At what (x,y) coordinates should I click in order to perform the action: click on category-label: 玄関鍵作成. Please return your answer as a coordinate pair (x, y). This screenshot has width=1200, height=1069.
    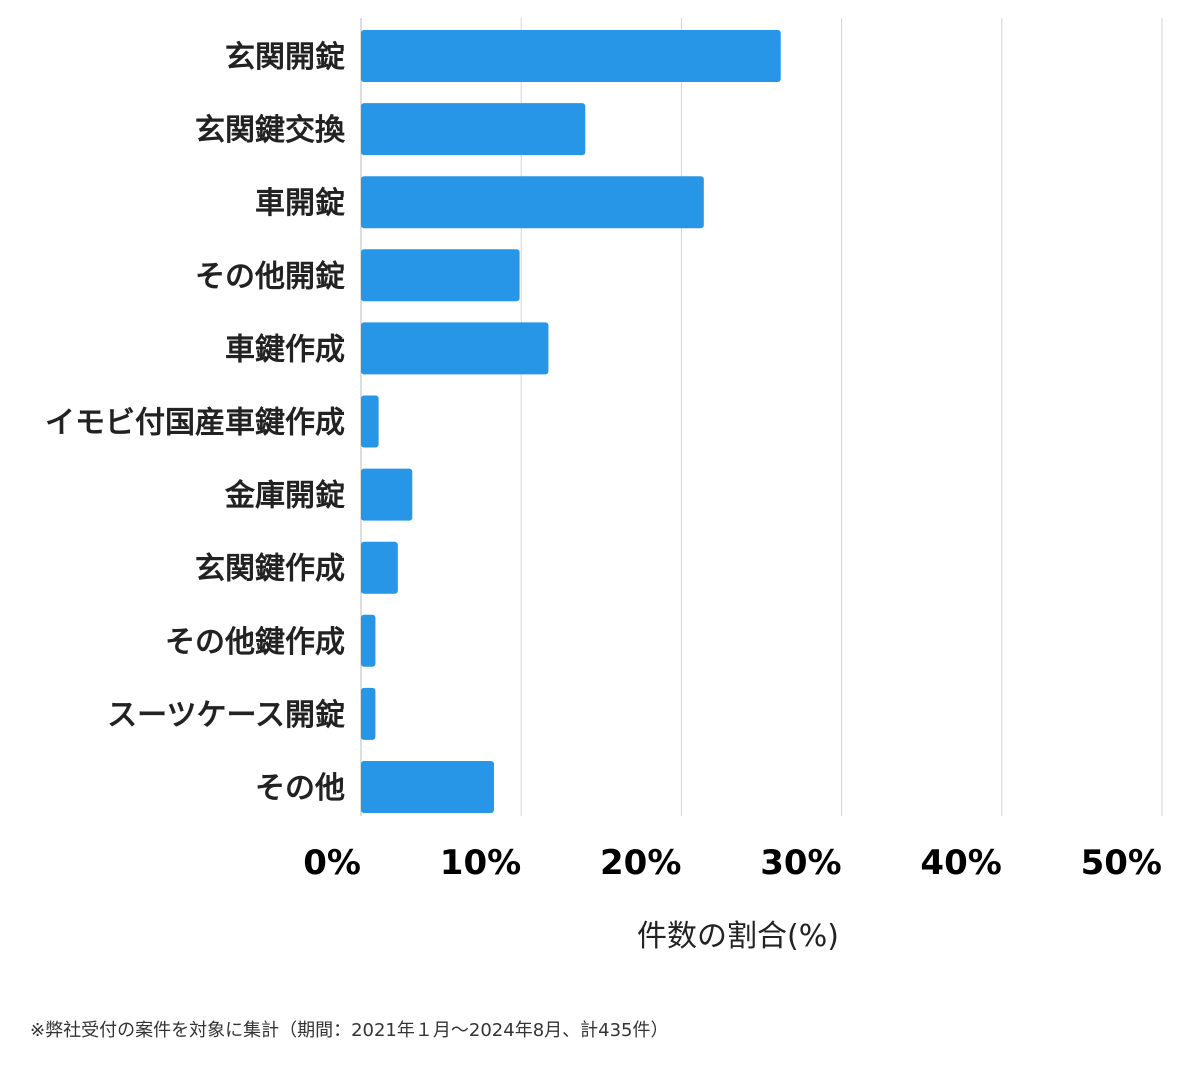
    Looking at the image, I should click on (270, 569).